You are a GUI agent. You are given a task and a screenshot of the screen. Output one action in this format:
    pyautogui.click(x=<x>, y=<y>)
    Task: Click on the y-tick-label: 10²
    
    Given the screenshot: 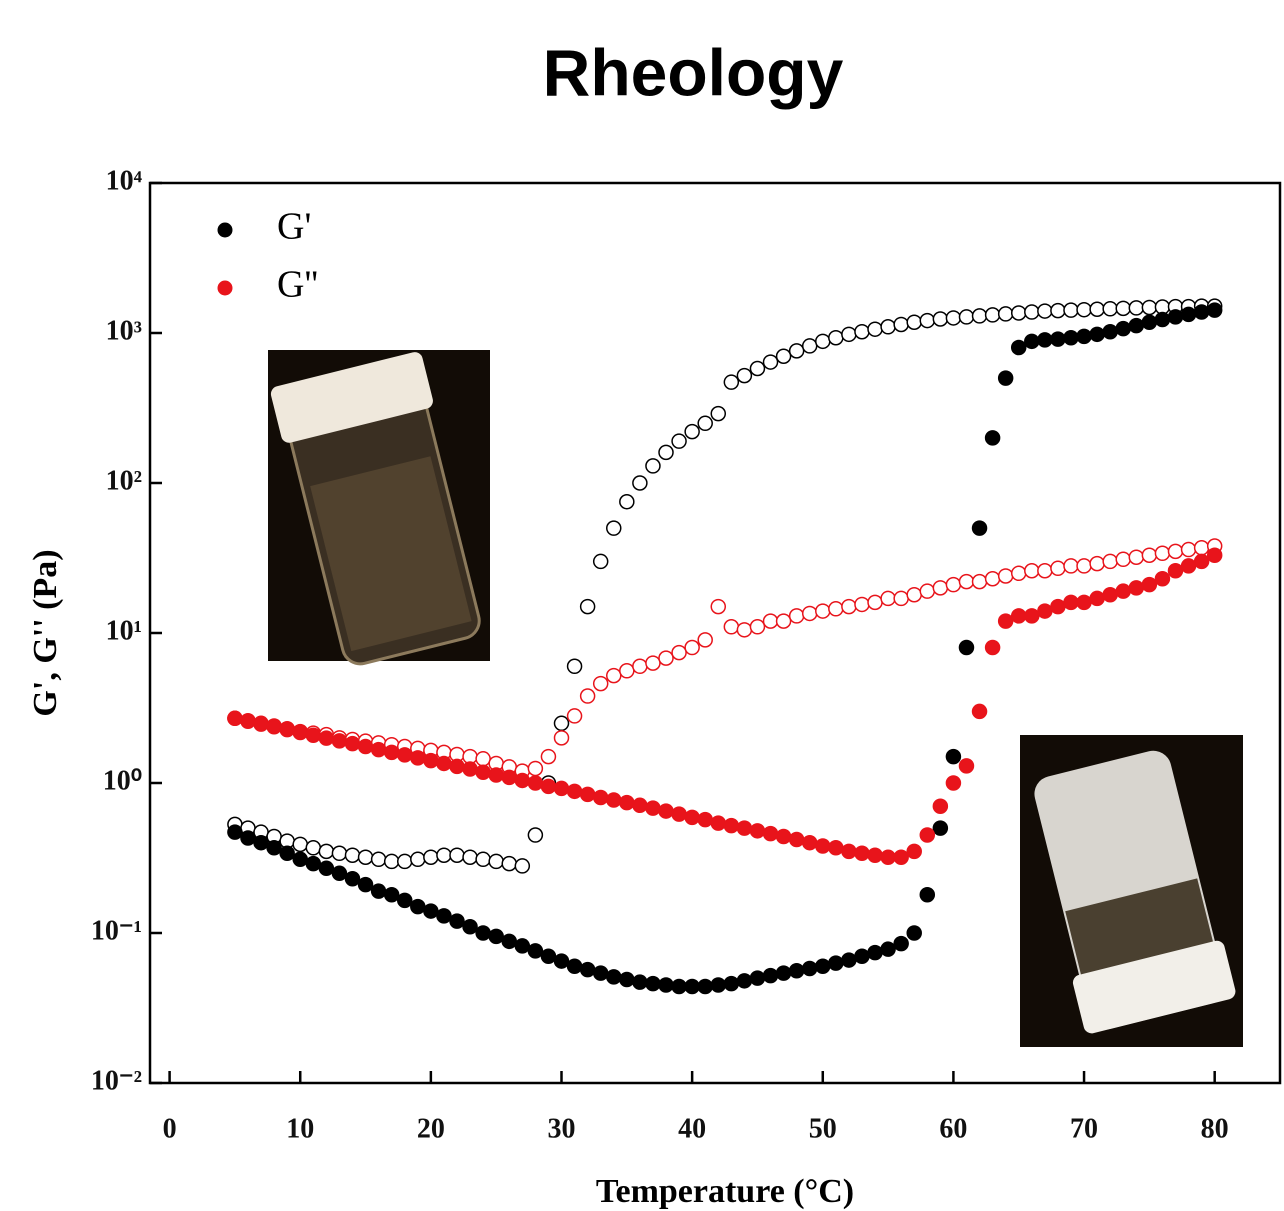 What is the action you would take?
    pyautogui.click(x=124, y=480)
    